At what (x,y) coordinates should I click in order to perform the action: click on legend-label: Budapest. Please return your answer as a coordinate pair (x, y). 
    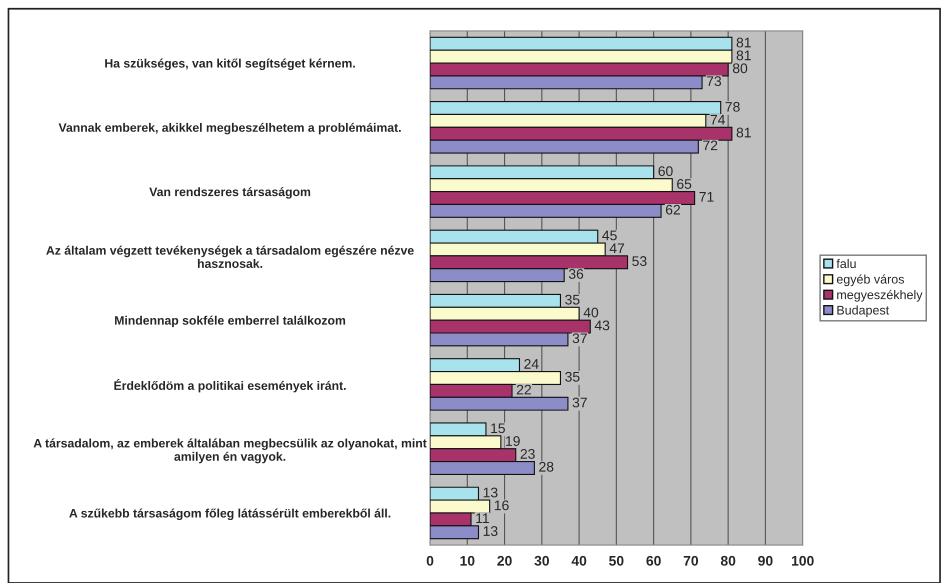
    Looking at the image, I should click on (863, 311).